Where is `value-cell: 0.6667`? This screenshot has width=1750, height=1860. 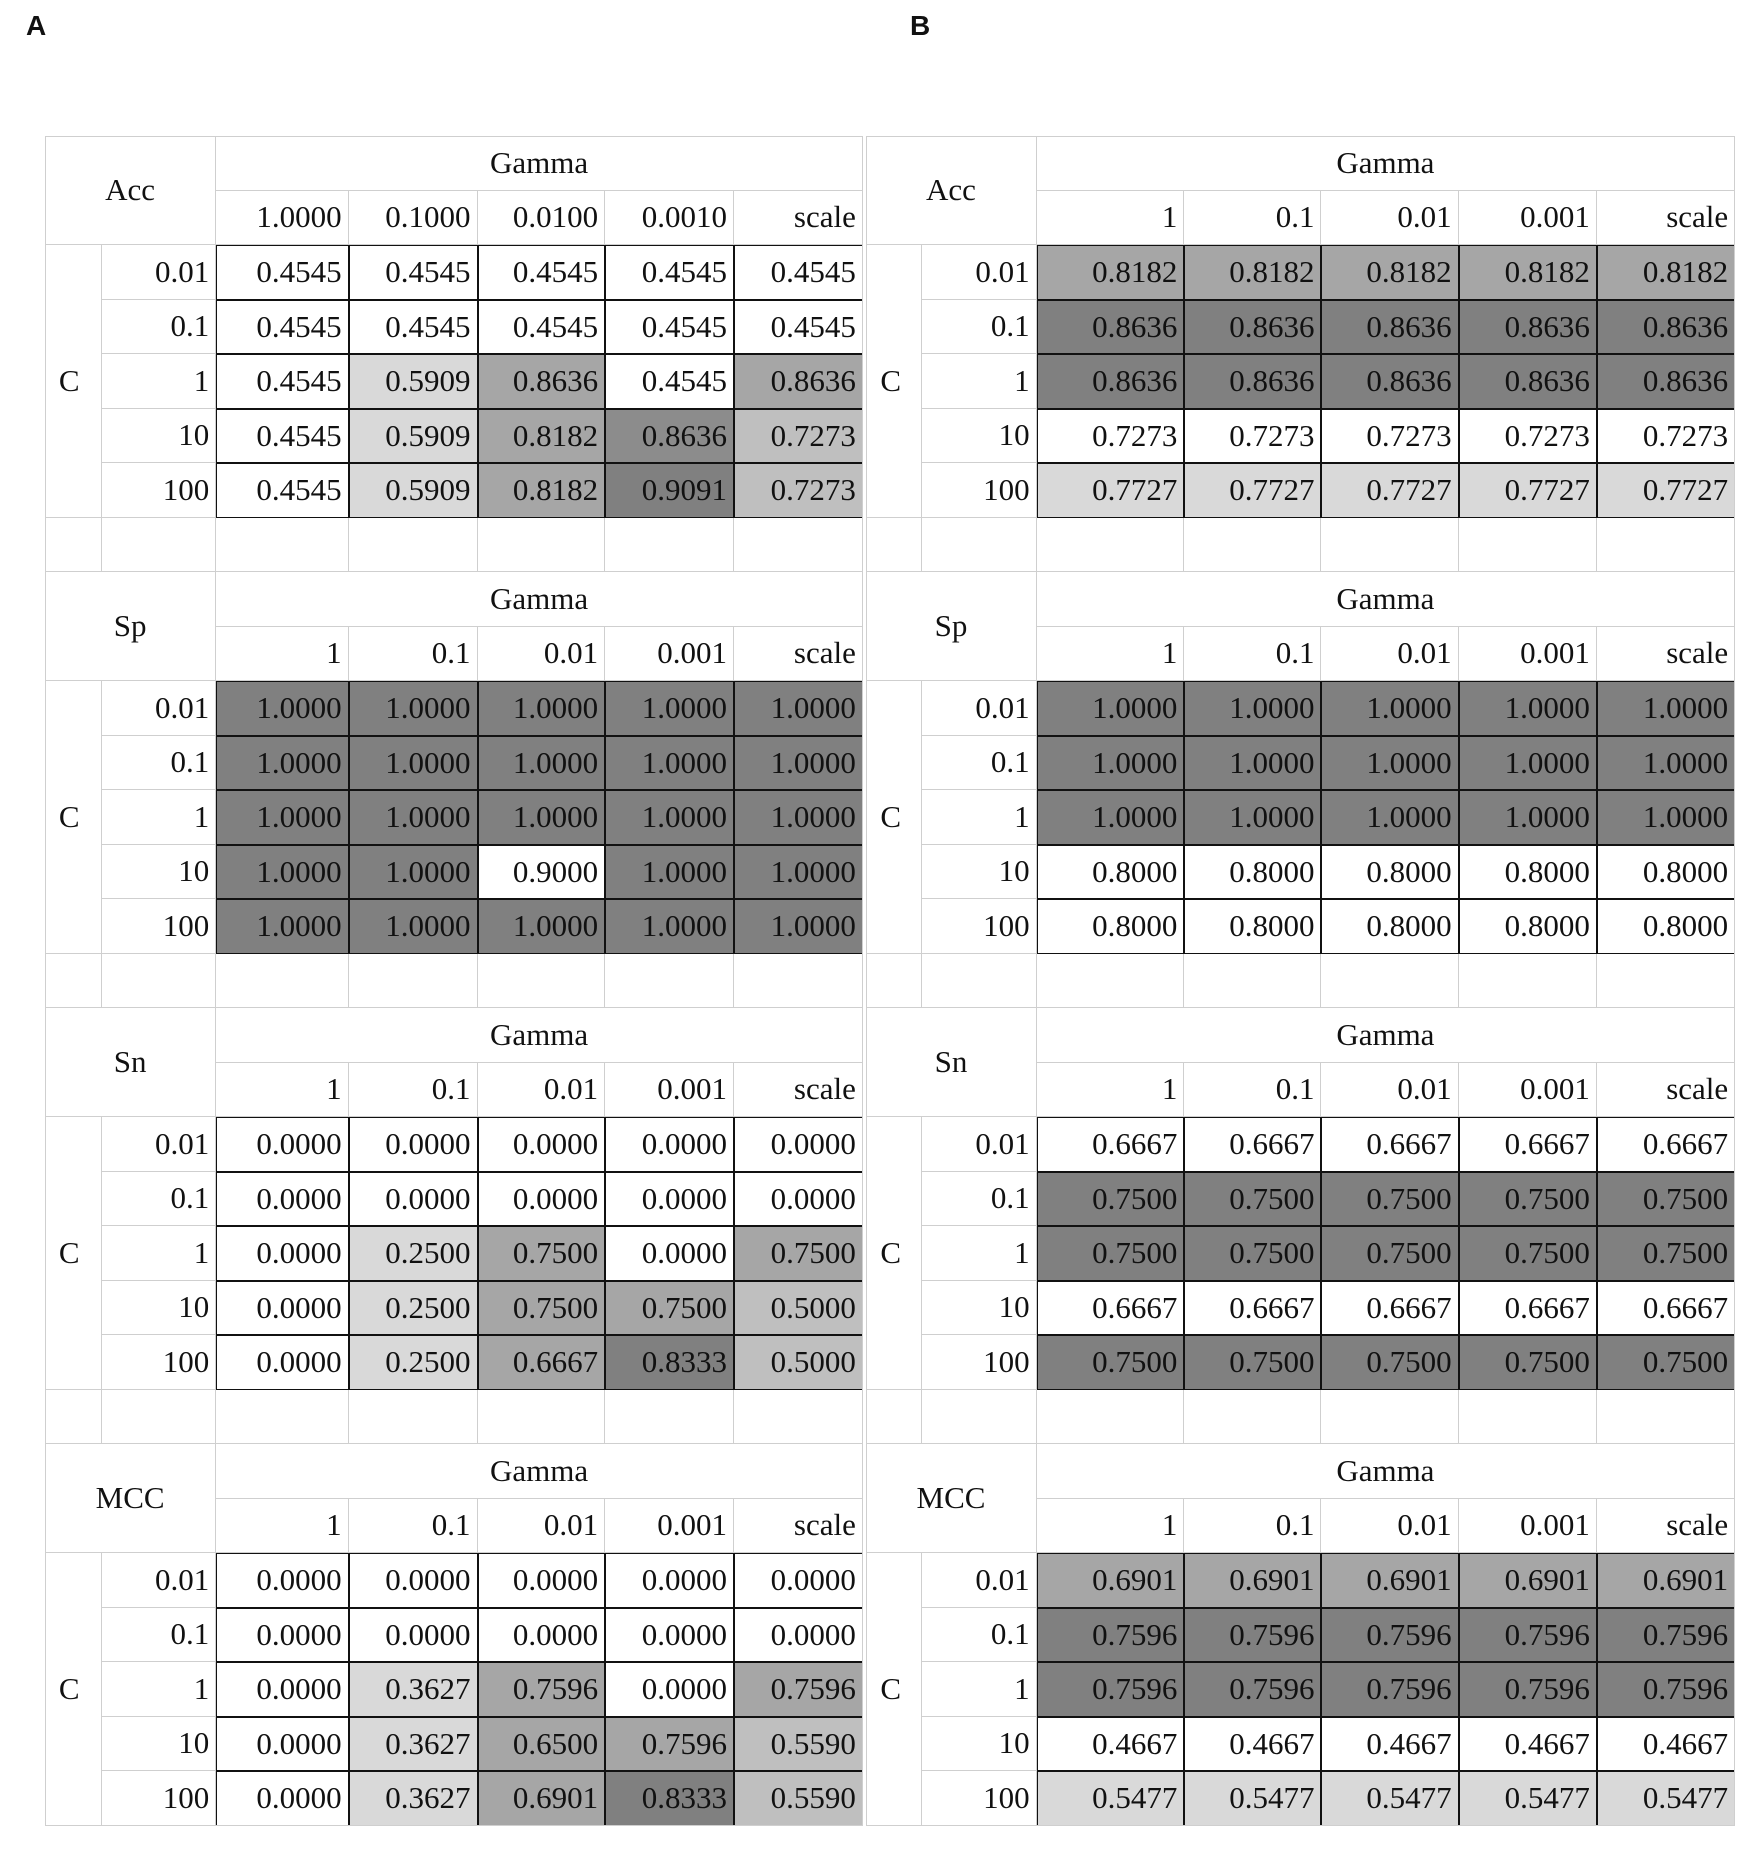
value-cell: 0.6667 is located at coordinates (1390, 1144).